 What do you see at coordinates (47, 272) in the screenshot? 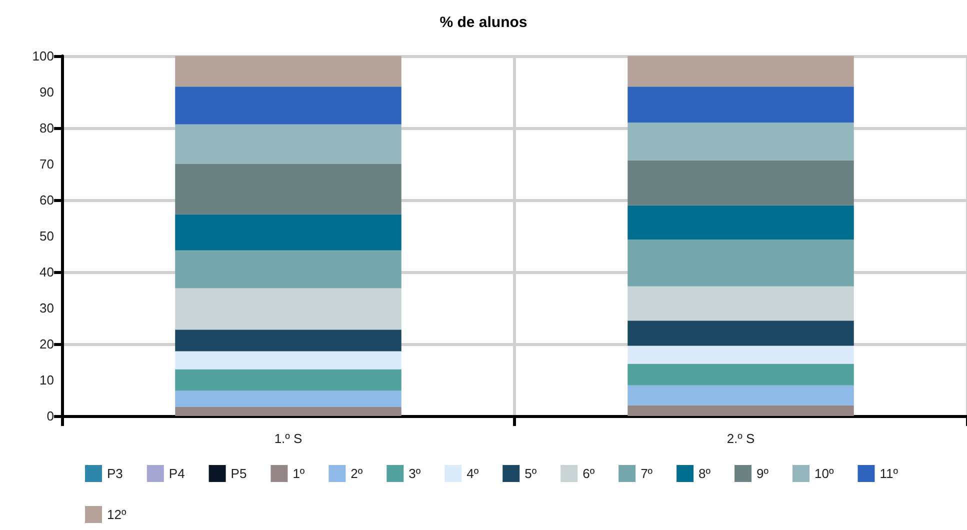
I see `y-tick-label: 40` at bounding box center [47, 272].